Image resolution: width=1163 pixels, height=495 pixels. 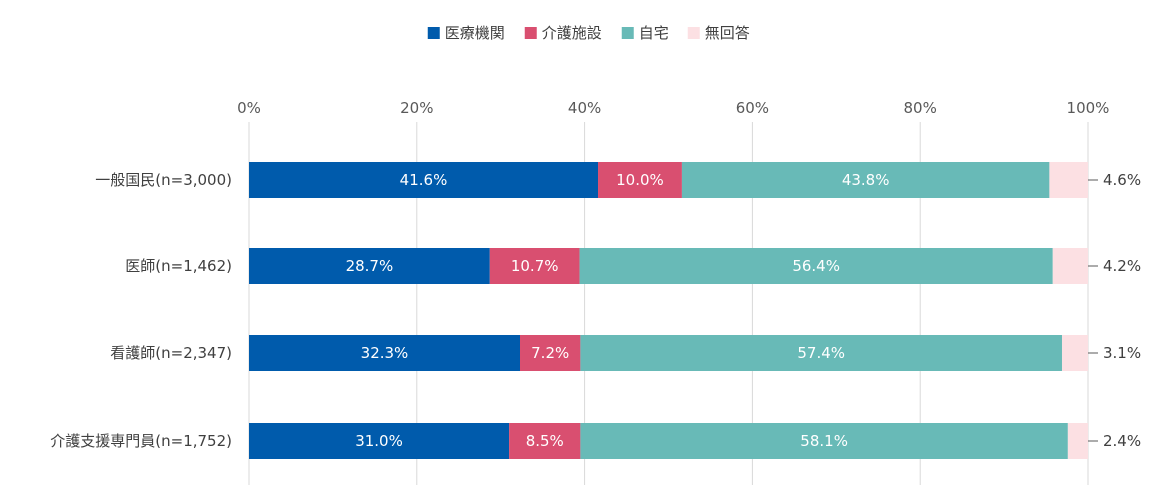 What do you see at coordinates (249, 108) in the screenshot?
I see `x-tick-label: 0%` at bounding box center [249, 108].